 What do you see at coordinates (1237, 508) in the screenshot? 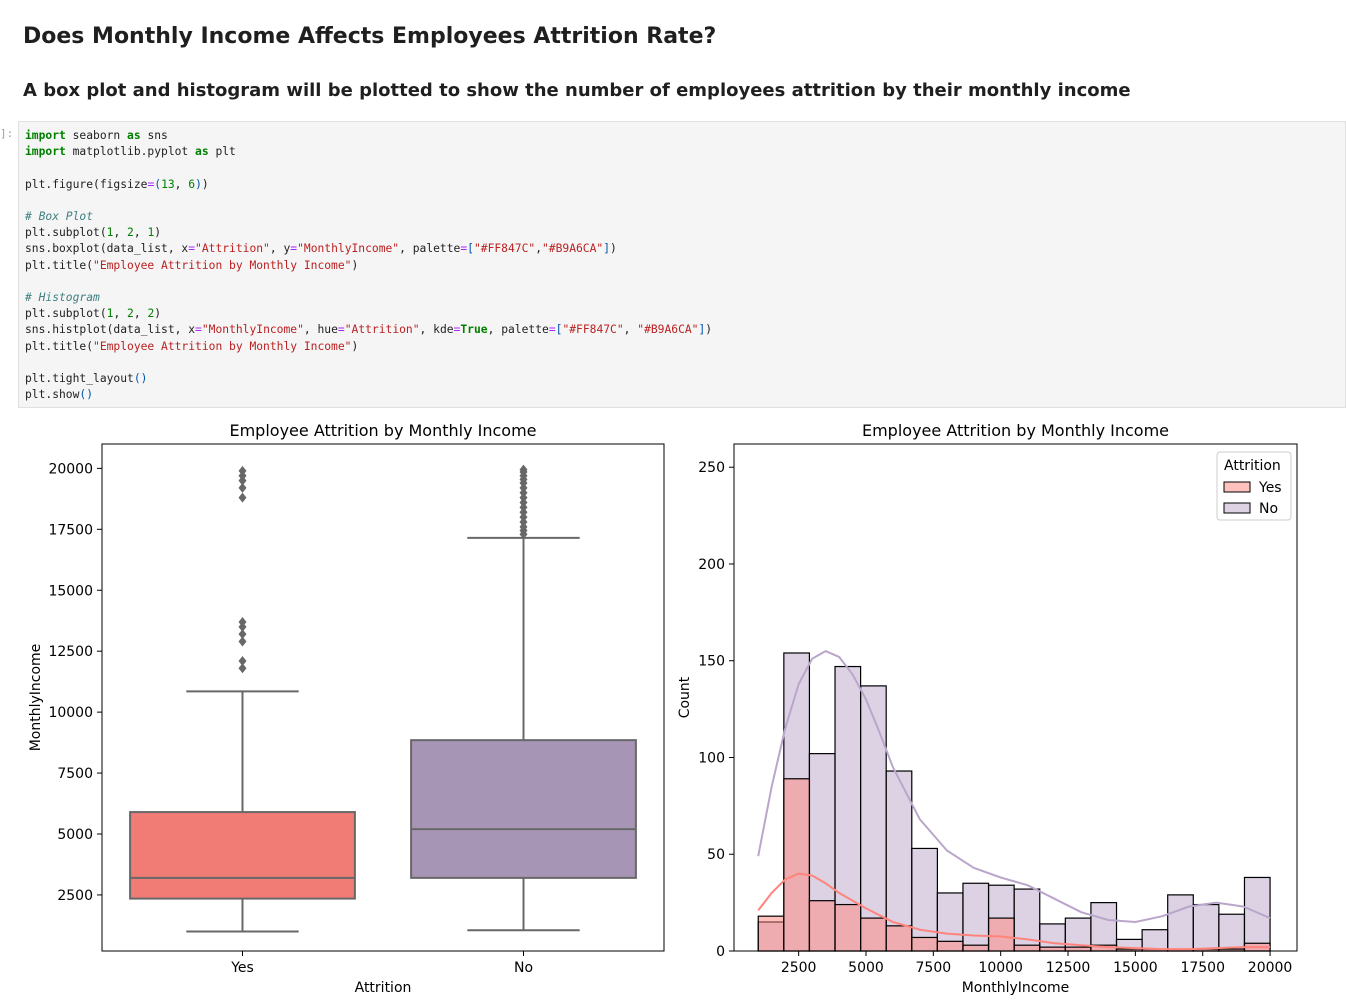
I see `hist-legend-swatch-no` at bounding box center [1237, 508].